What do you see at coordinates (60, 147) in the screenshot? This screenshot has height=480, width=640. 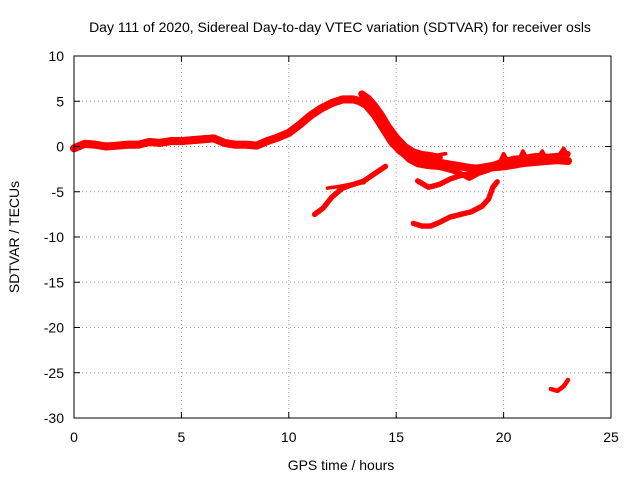 I see `y-tick-label-6: 0` at bounding box center [60, 147].